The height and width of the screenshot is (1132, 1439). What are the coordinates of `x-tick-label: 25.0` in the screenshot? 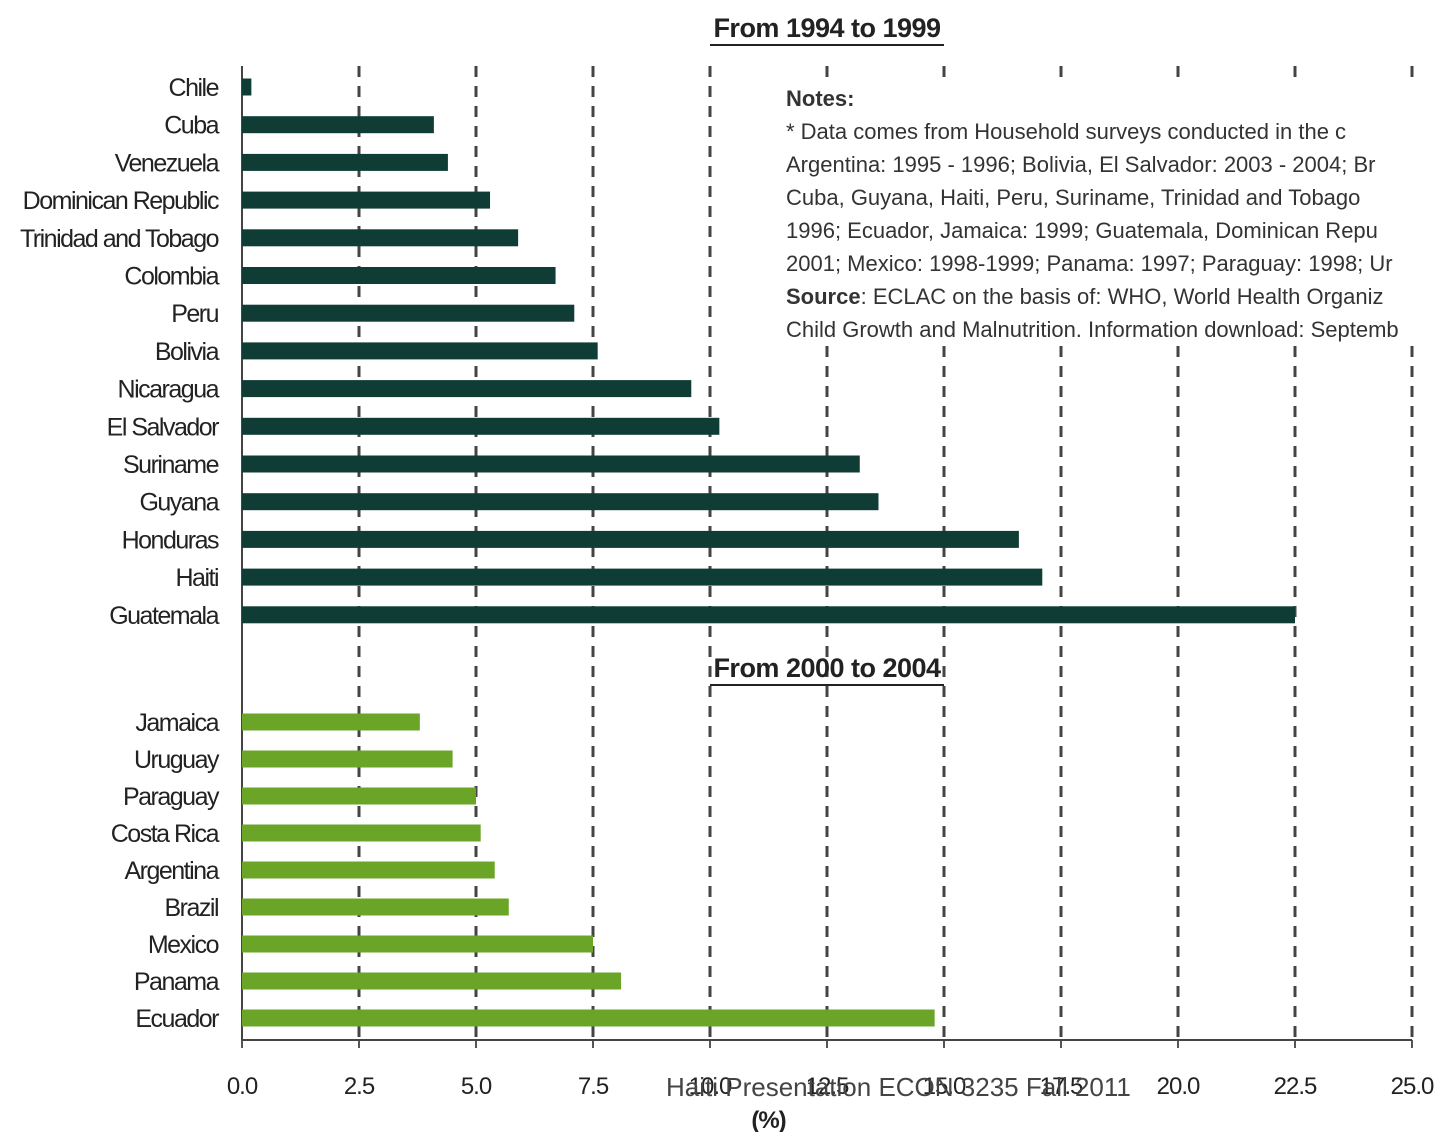 It's located at (1412, 1086).